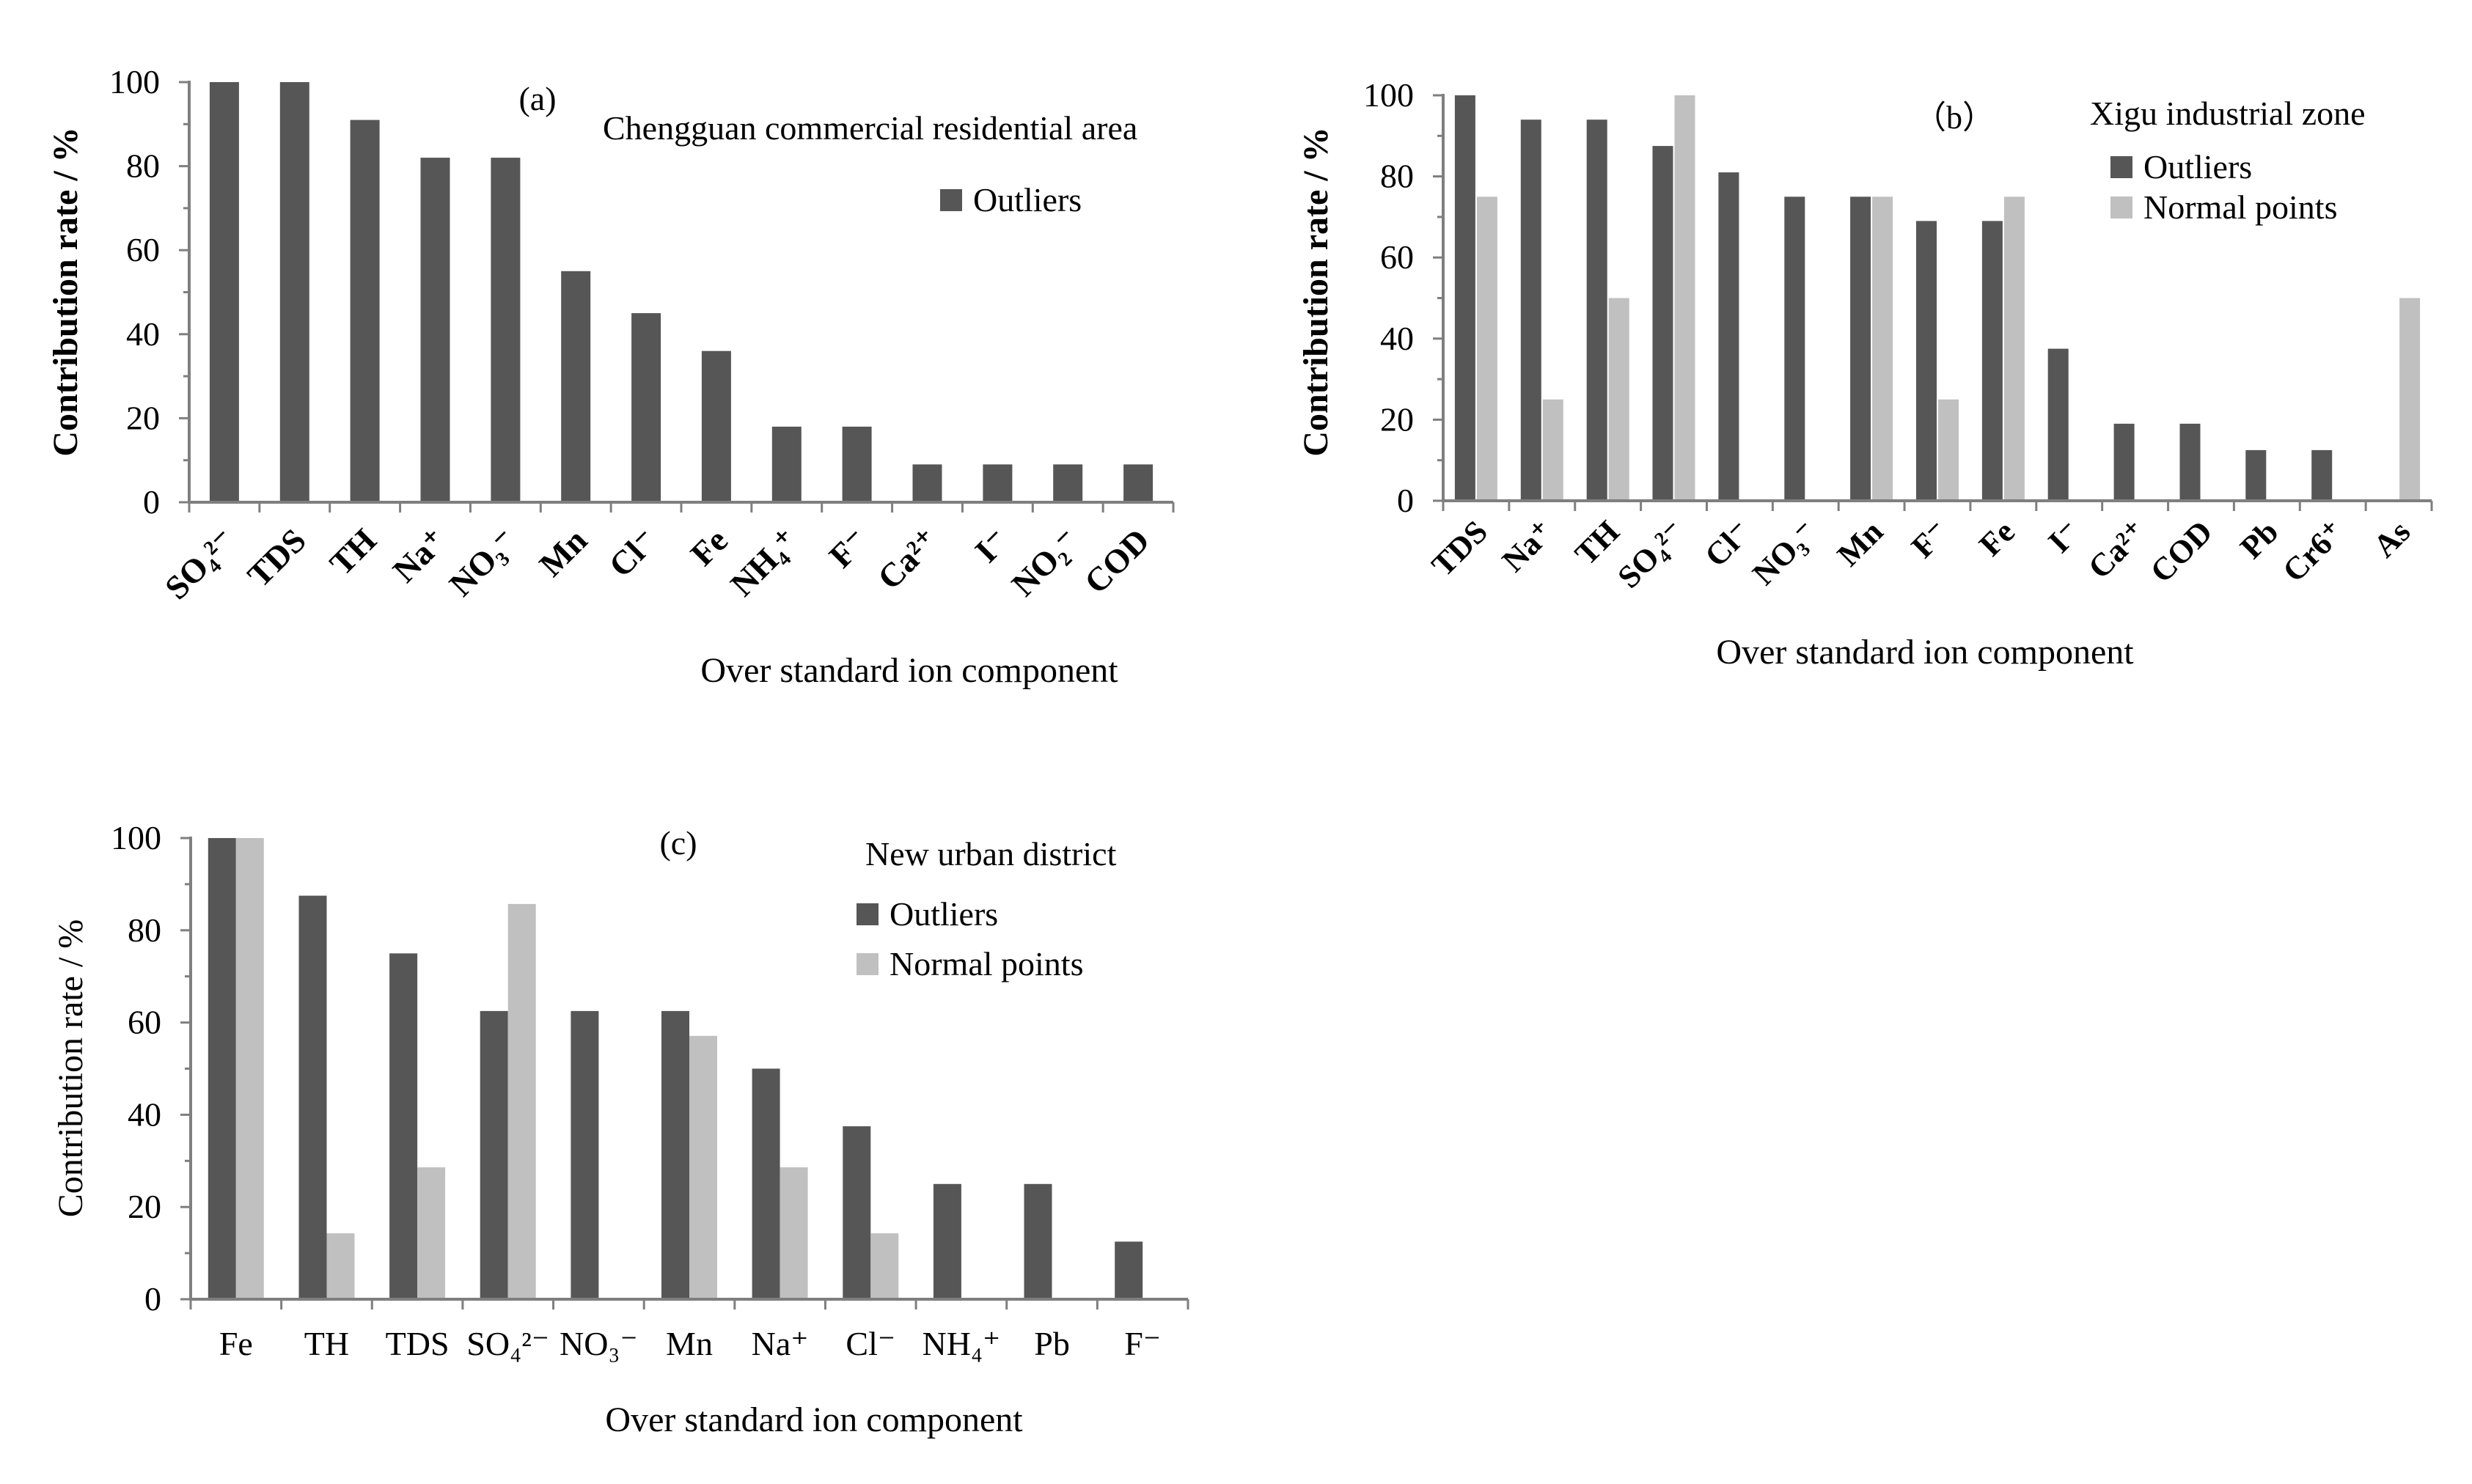 Image resolution: width=2472 pixels, height=1484 pixels. I want to click on x-tick-label: TH, so click(326, 1343).